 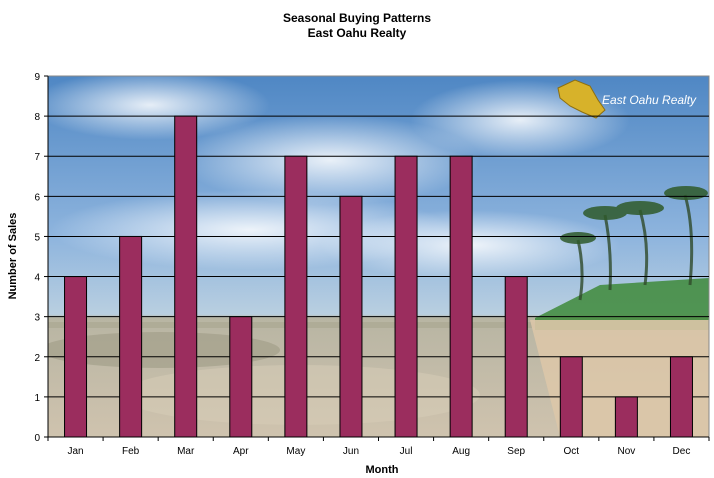 What do you see at coordinates (406, 296) in the screenshot?
I see `bar-jul` at bounding box center [406, 296].